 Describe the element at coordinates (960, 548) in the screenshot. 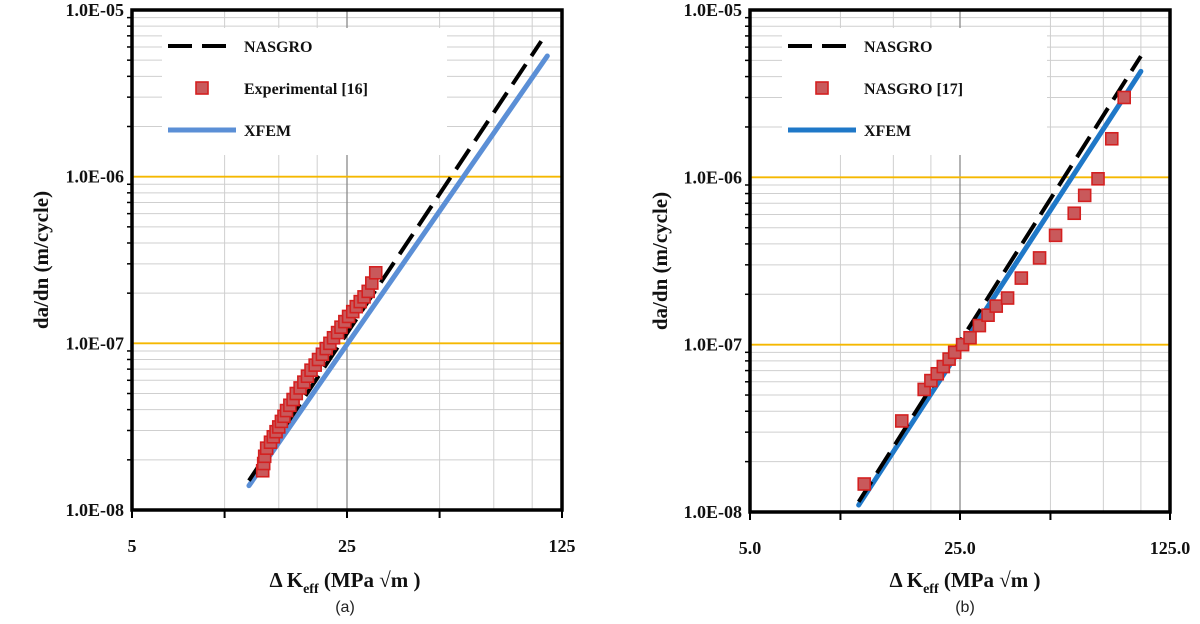

I see `x-tick-label: 25.0` at that location.